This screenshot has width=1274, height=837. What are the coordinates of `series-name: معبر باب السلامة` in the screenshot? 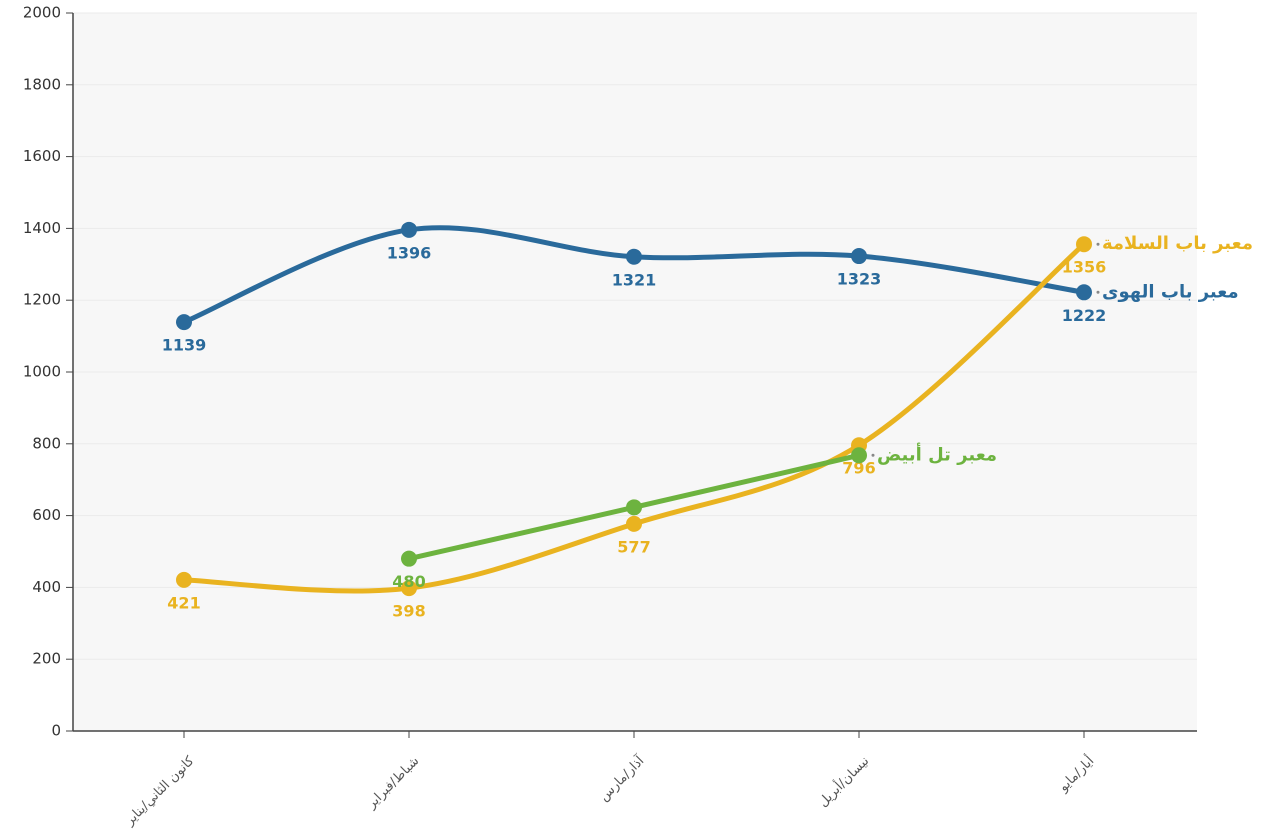 It's located at (1177, 243).